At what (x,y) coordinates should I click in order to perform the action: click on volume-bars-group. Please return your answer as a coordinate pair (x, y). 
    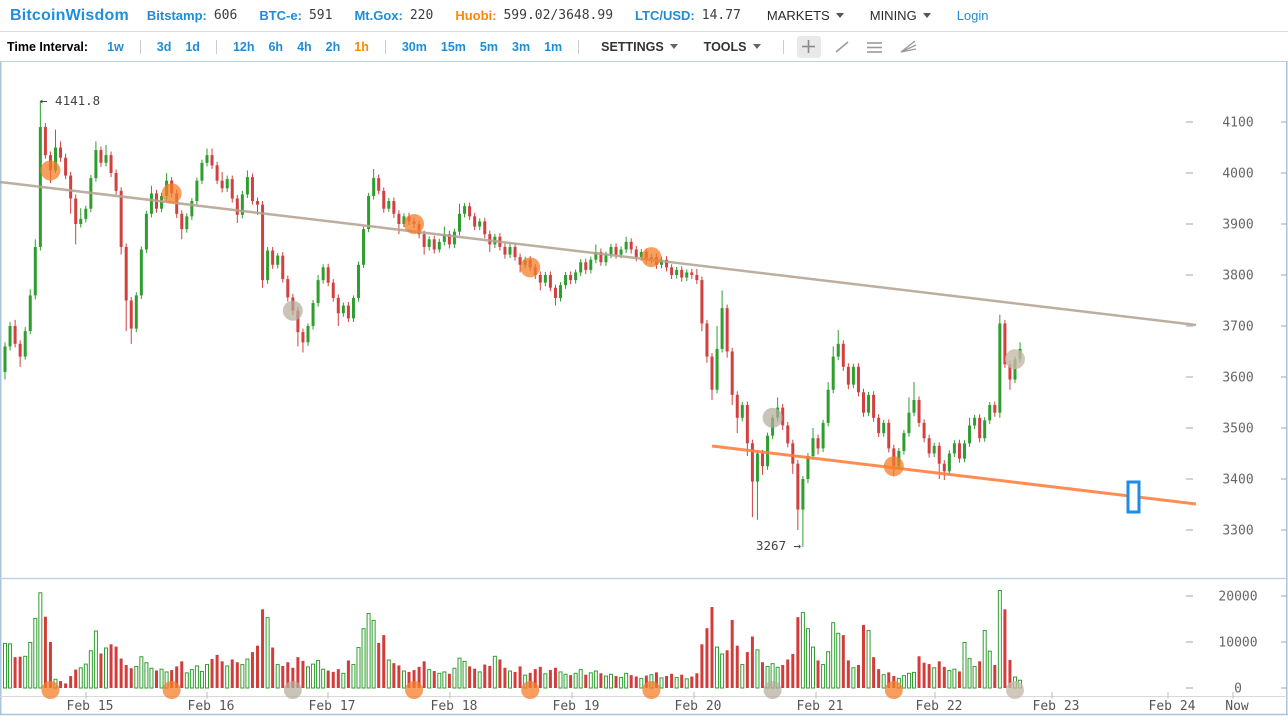
    Looking at the image, I should click on (513, 639).